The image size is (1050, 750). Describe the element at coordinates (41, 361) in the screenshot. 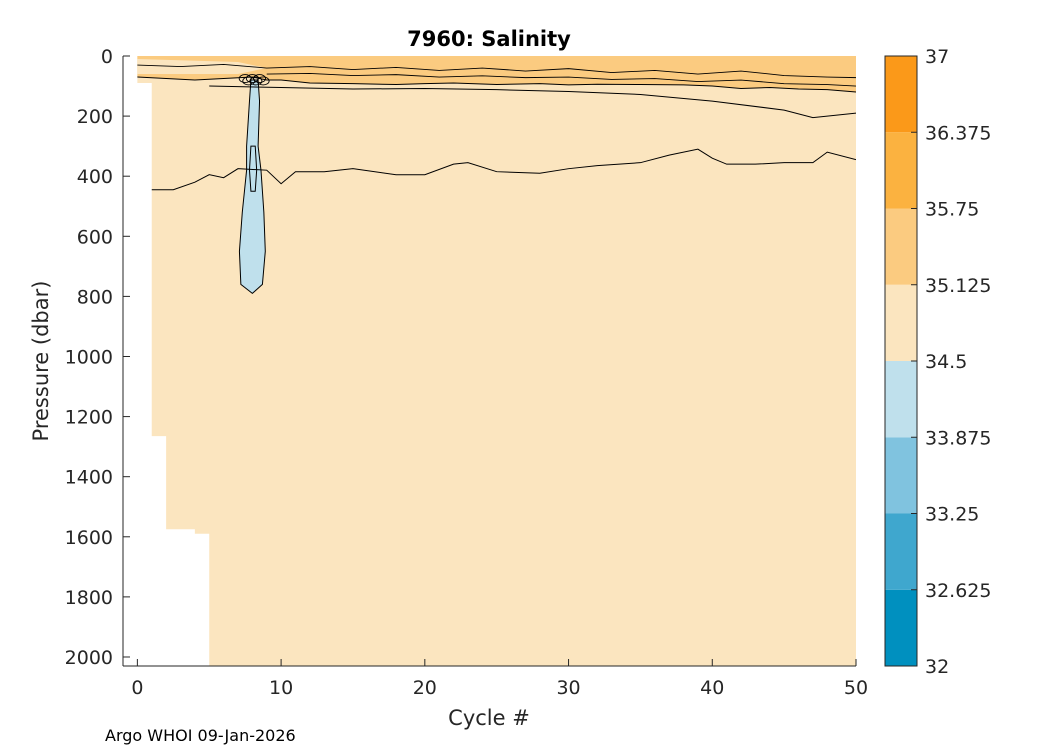

I see `y-axis-label: Pressure (dbar)` at that location.